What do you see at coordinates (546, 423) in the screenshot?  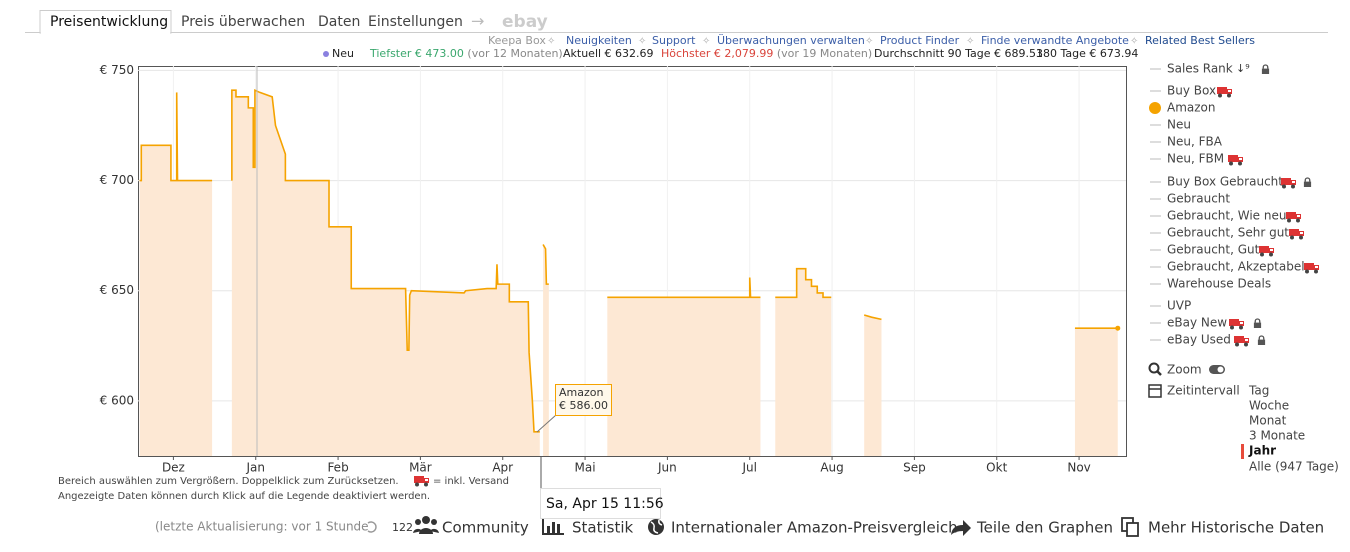 I see `tooltip-connector` at bounding box center [546, 423].